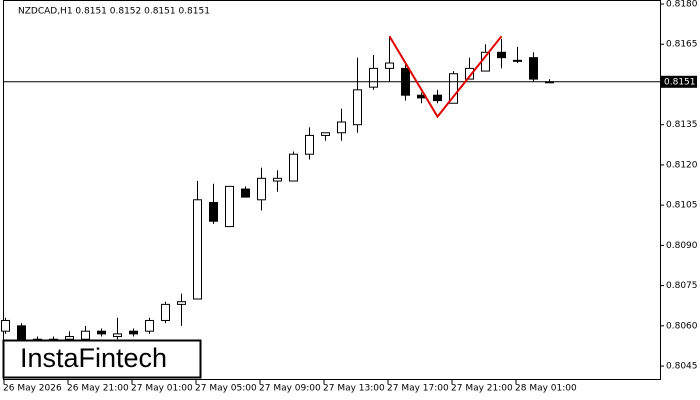 Image resolution: width=700 pixels, height=400 pixels. Describe the element at coordinates (682, 286) in the screenshot. I see `y-tick-label: 0.8075` at that location.